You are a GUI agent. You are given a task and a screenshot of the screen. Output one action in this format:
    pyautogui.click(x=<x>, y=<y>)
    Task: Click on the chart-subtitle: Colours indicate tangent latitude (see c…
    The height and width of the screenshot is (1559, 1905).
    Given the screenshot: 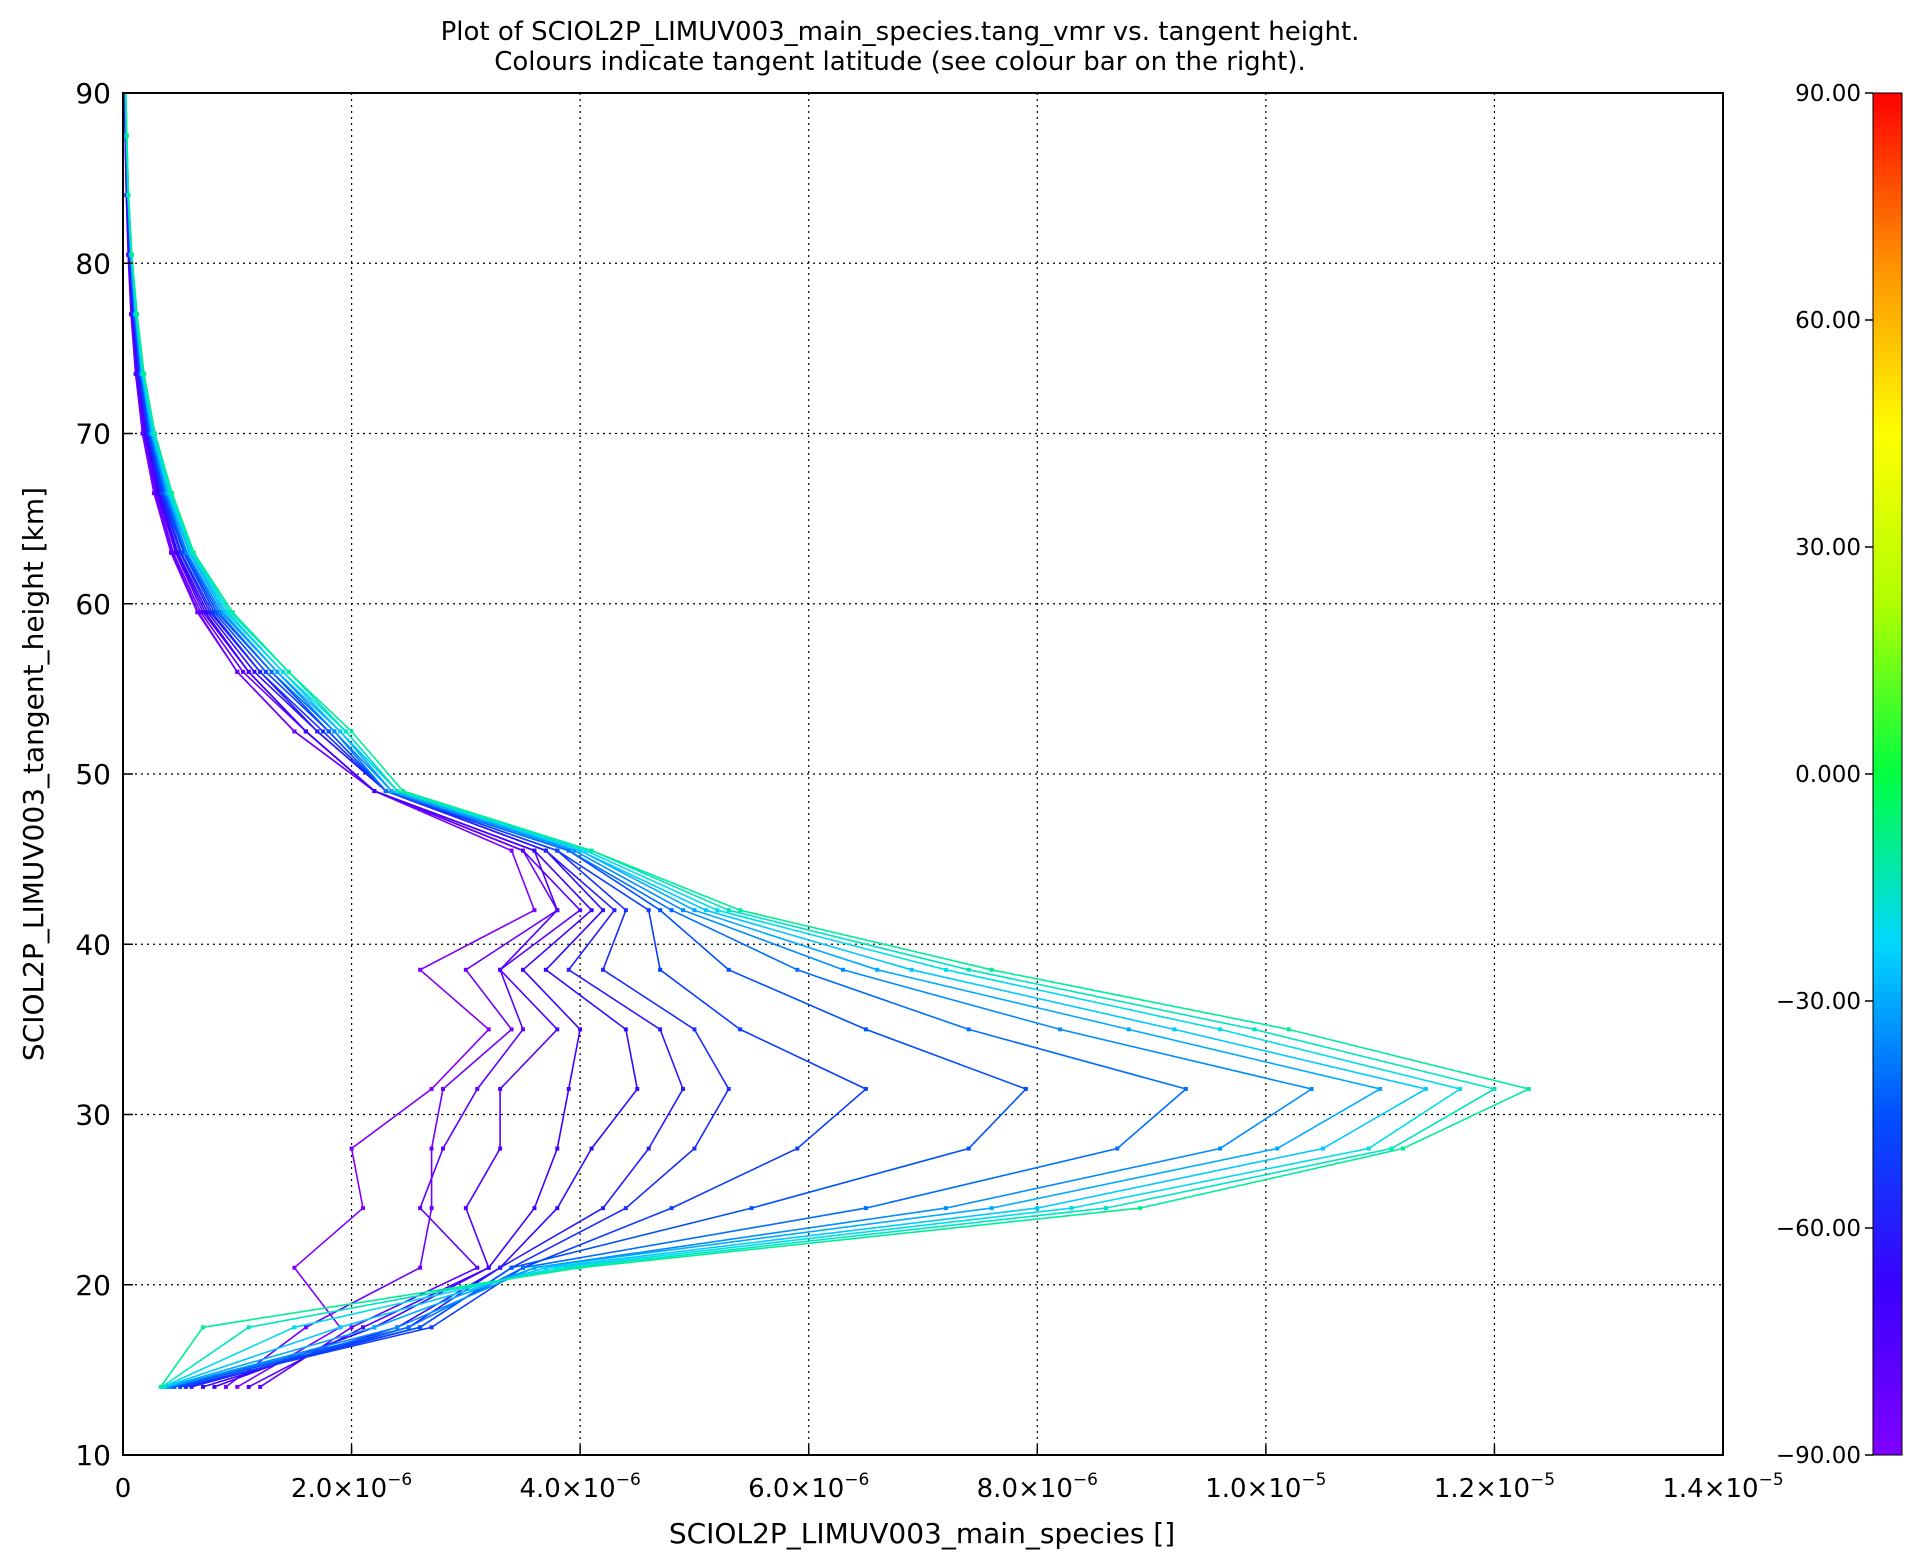 What is the action you would take?
    pyautogui.click(x=900, y=62)
    